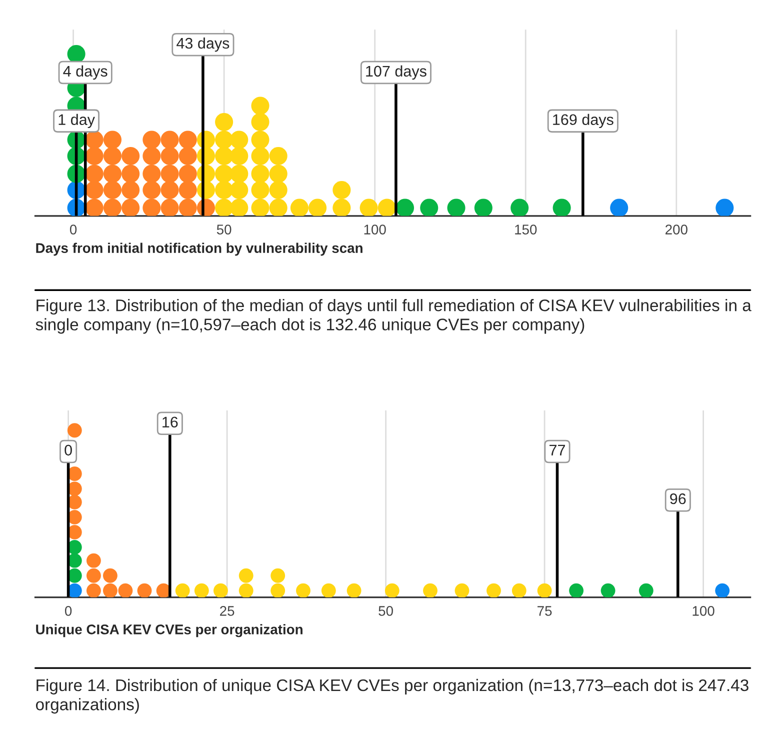  I want to click on ref-line-label: 1 day, so click(76, 121).